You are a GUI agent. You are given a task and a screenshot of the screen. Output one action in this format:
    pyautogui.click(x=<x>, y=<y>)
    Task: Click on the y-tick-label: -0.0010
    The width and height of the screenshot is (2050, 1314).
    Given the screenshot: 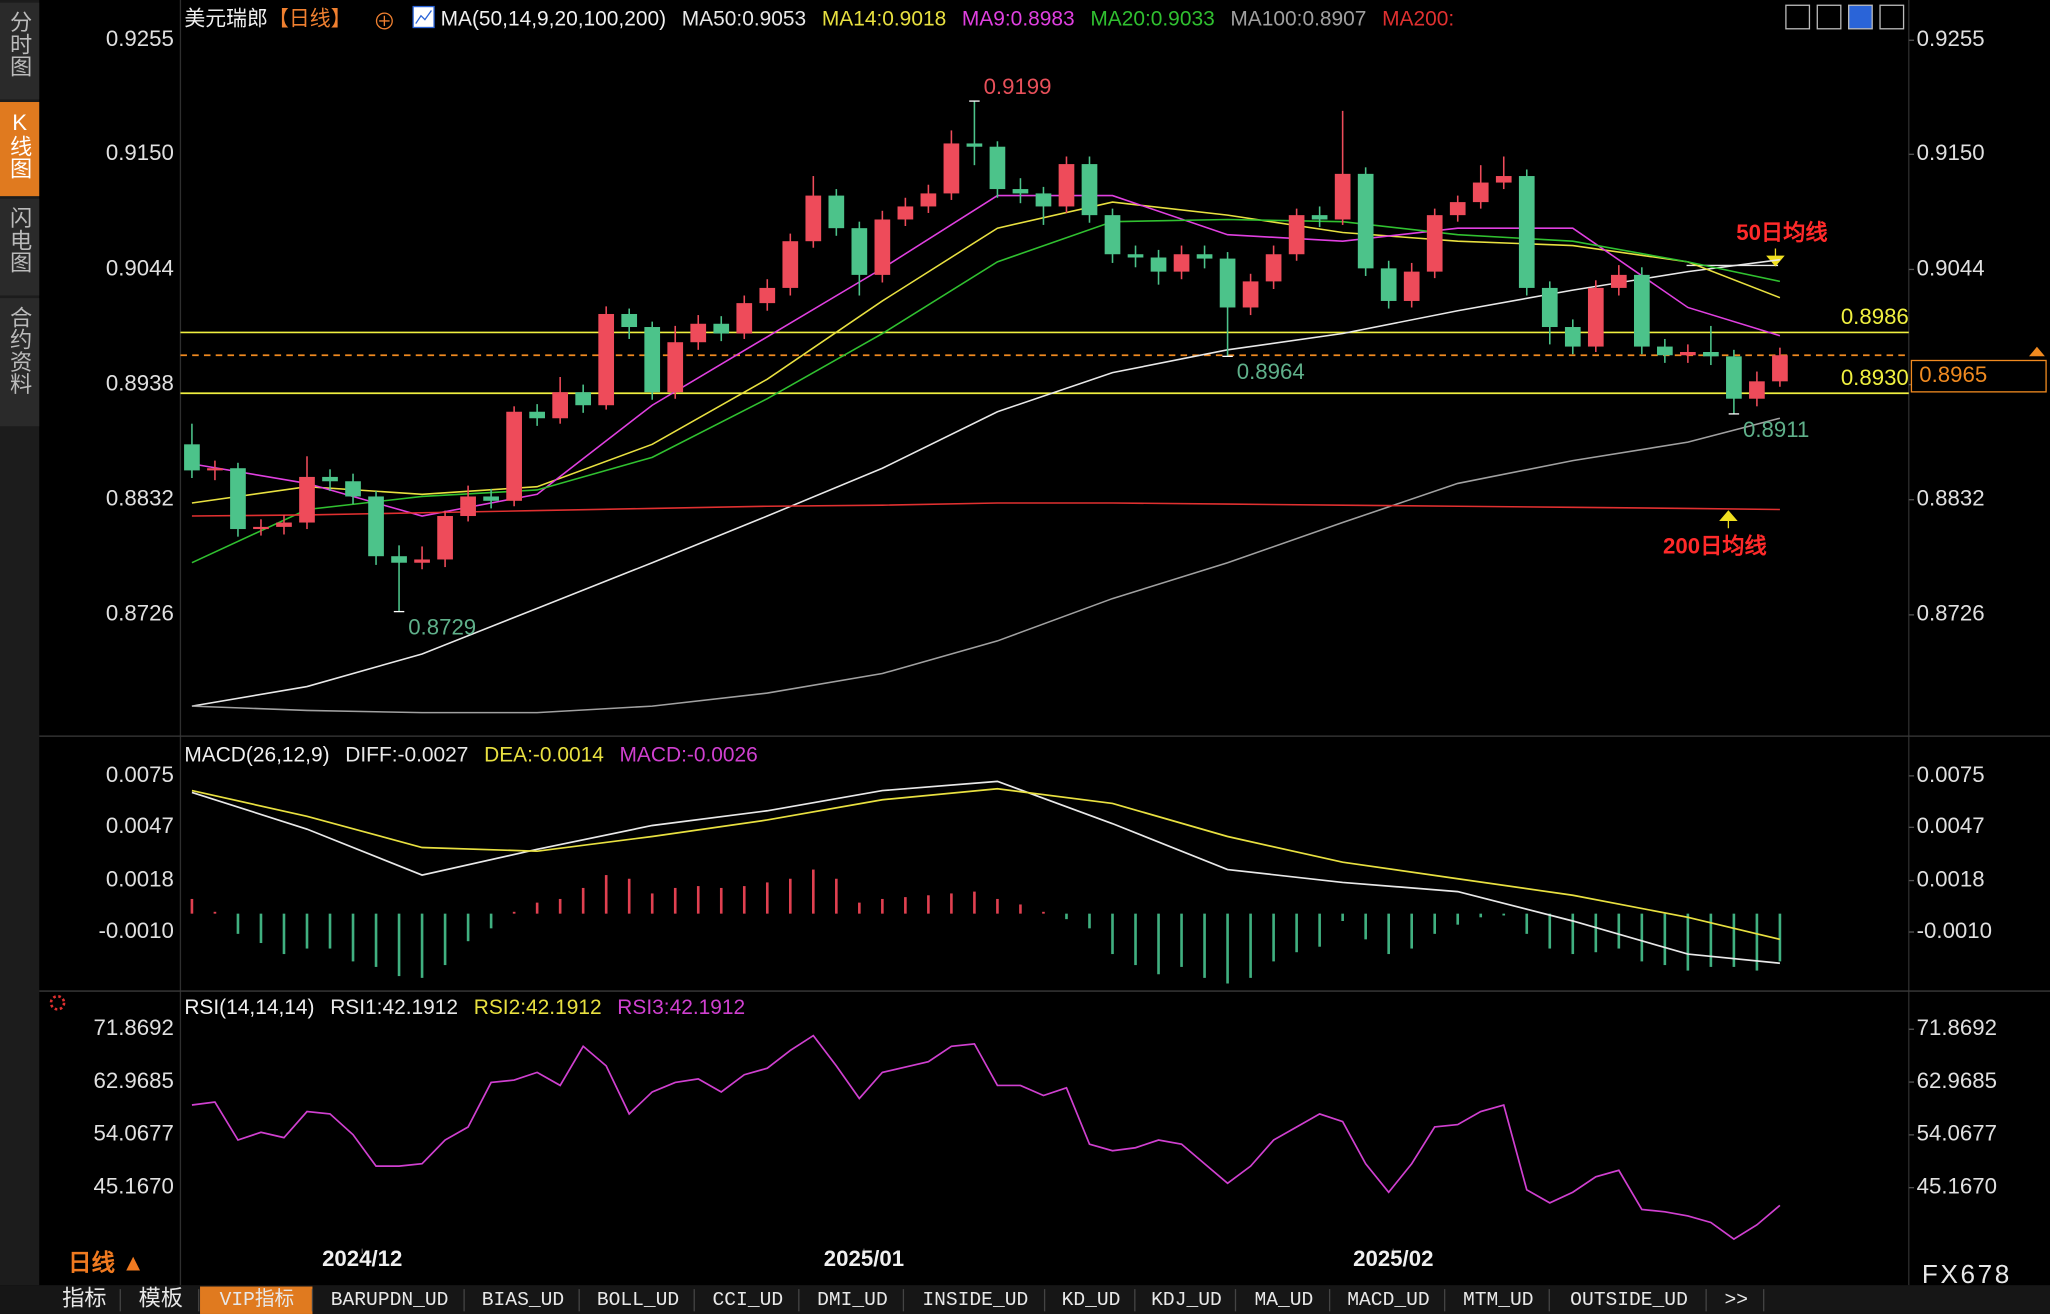 What is the action you would take?
    pyautogui.click(x=1954, y=930)
    